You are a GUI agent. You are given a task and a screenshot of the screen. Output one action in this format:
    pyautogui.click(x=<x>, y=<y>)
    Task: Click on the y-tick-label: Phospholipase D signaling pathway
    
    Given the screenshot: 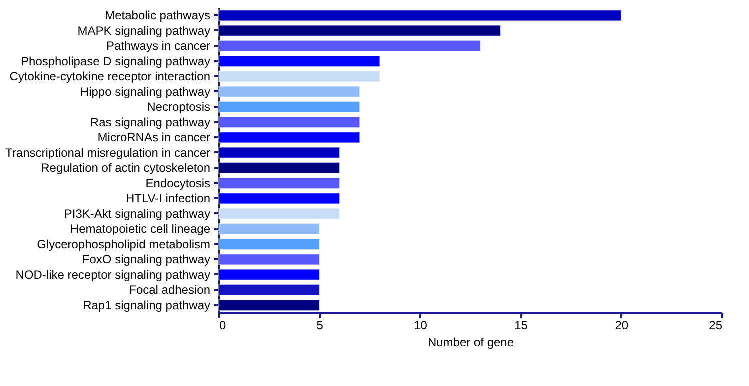 What is the action you would take?
    pyautogui.click(x=115, y=61)
    